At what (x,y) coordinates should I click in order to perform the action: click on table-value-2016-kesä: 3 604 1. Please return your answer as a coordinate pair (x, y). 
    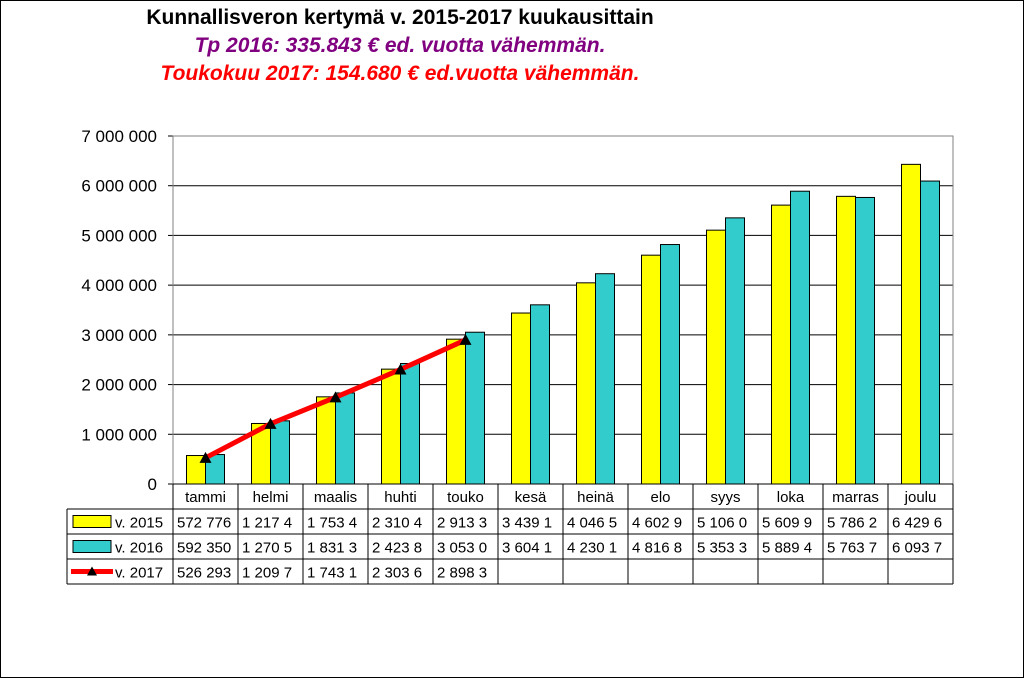
    Looking at the image, I should click on (527, 548).